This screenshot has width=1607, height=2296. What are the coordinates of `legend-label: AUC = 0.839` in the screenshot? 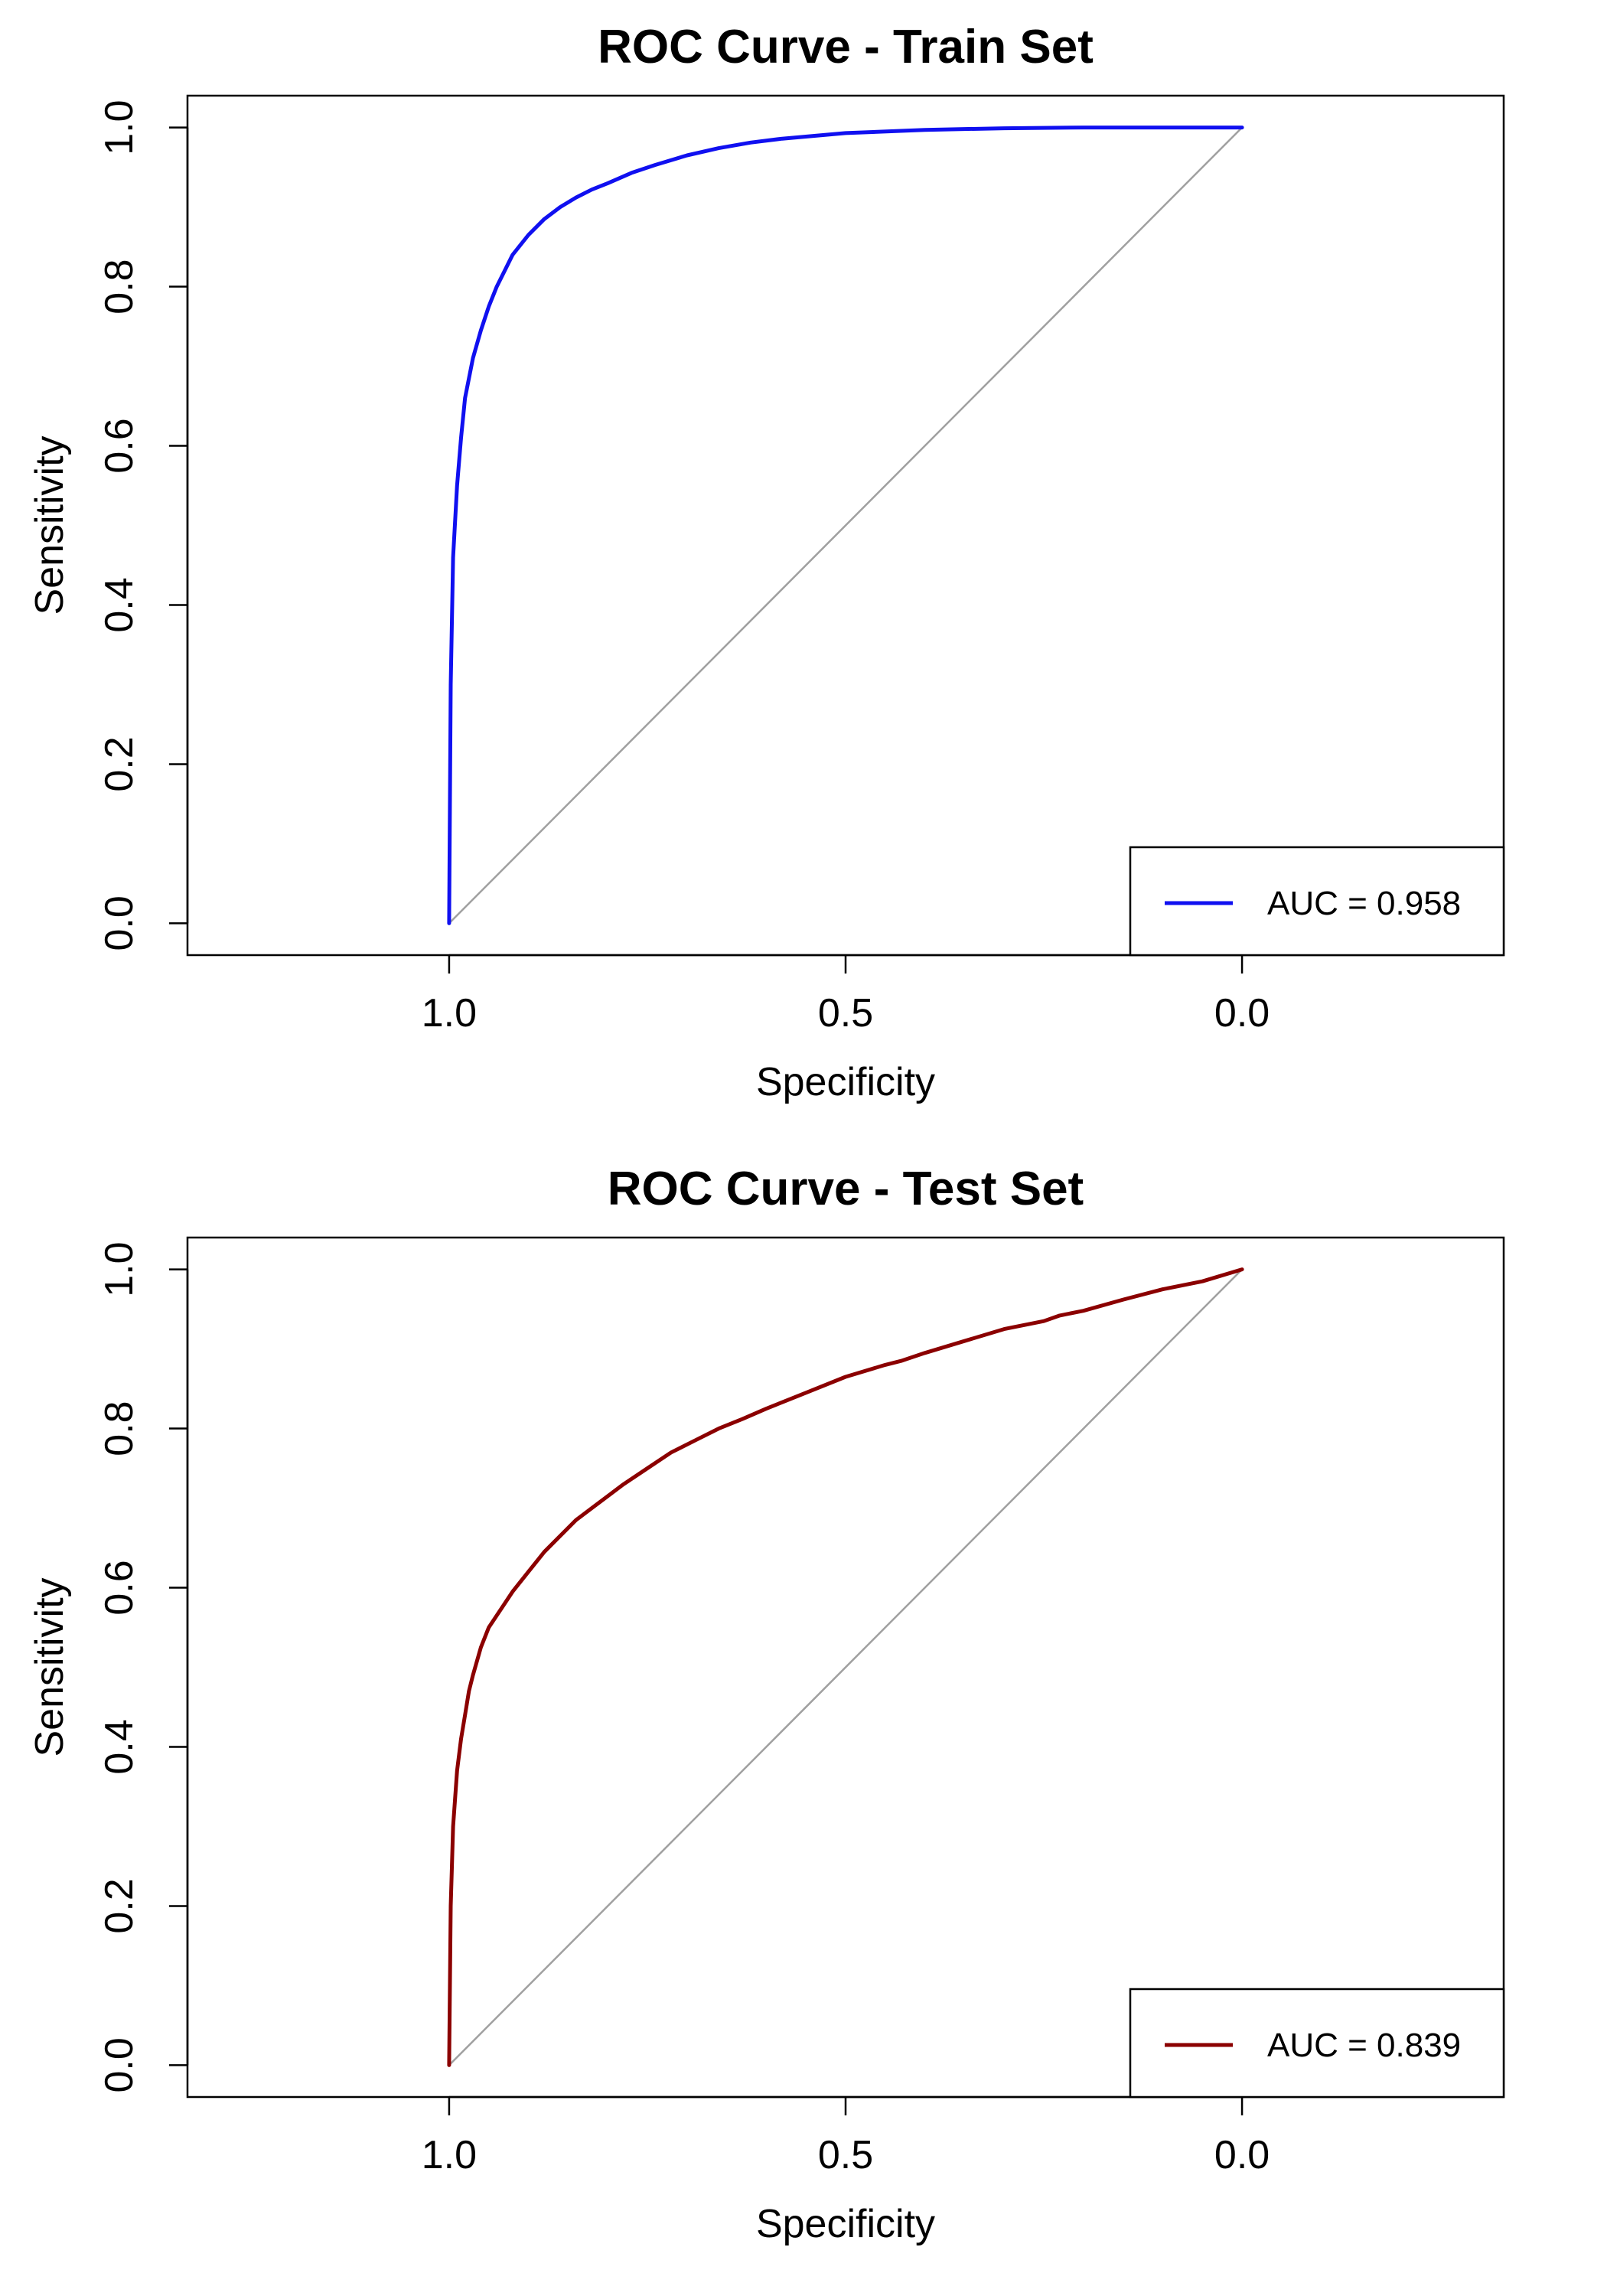 It's located at (1364, 2045).